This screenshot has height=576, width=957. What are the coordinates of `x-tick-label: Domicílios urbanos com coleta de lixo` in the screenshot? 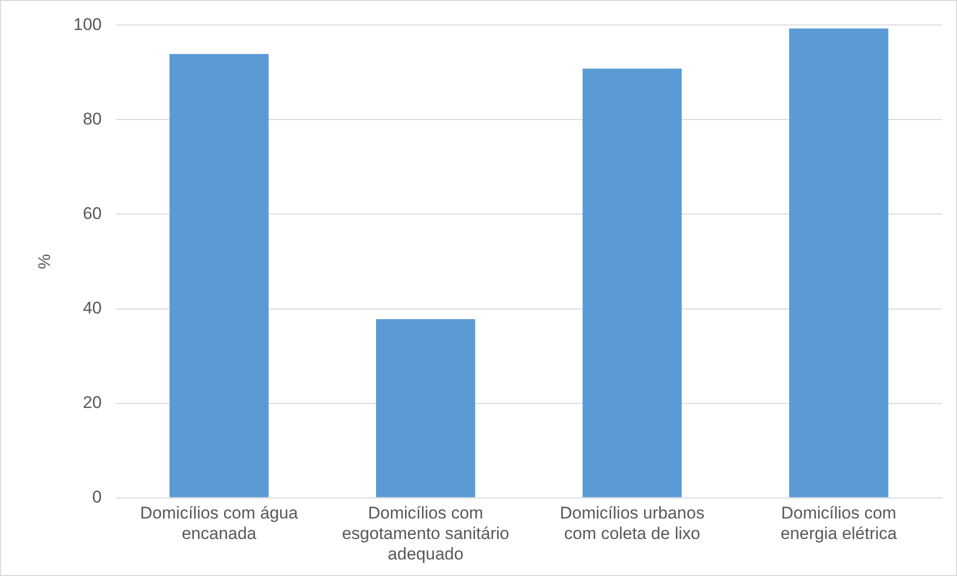 It's located at (632, 524).